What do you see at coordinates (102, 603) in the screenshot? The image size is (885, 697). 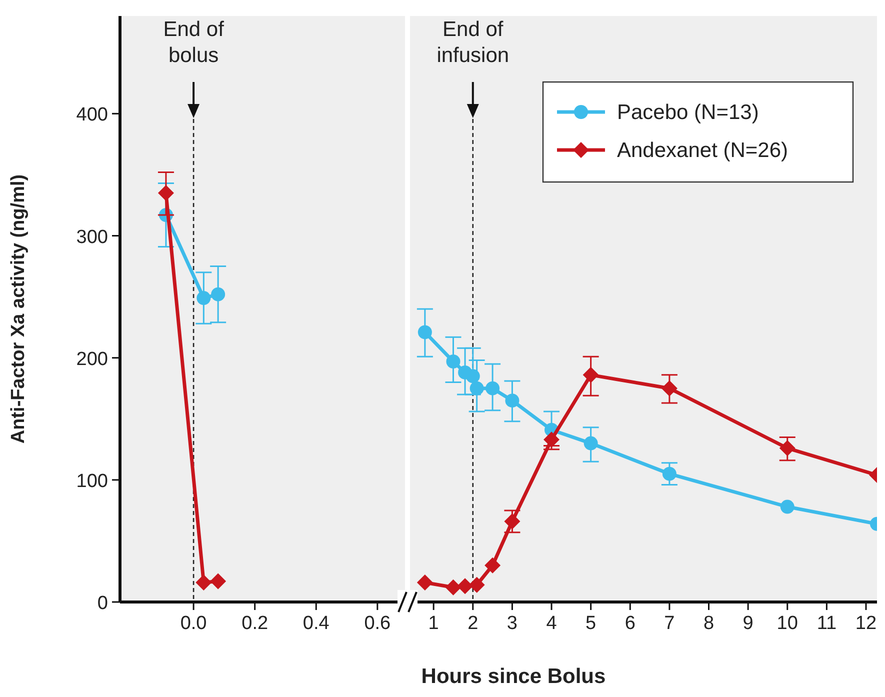 I see `y-tick-label: 0` at bounding box center [102, 603].